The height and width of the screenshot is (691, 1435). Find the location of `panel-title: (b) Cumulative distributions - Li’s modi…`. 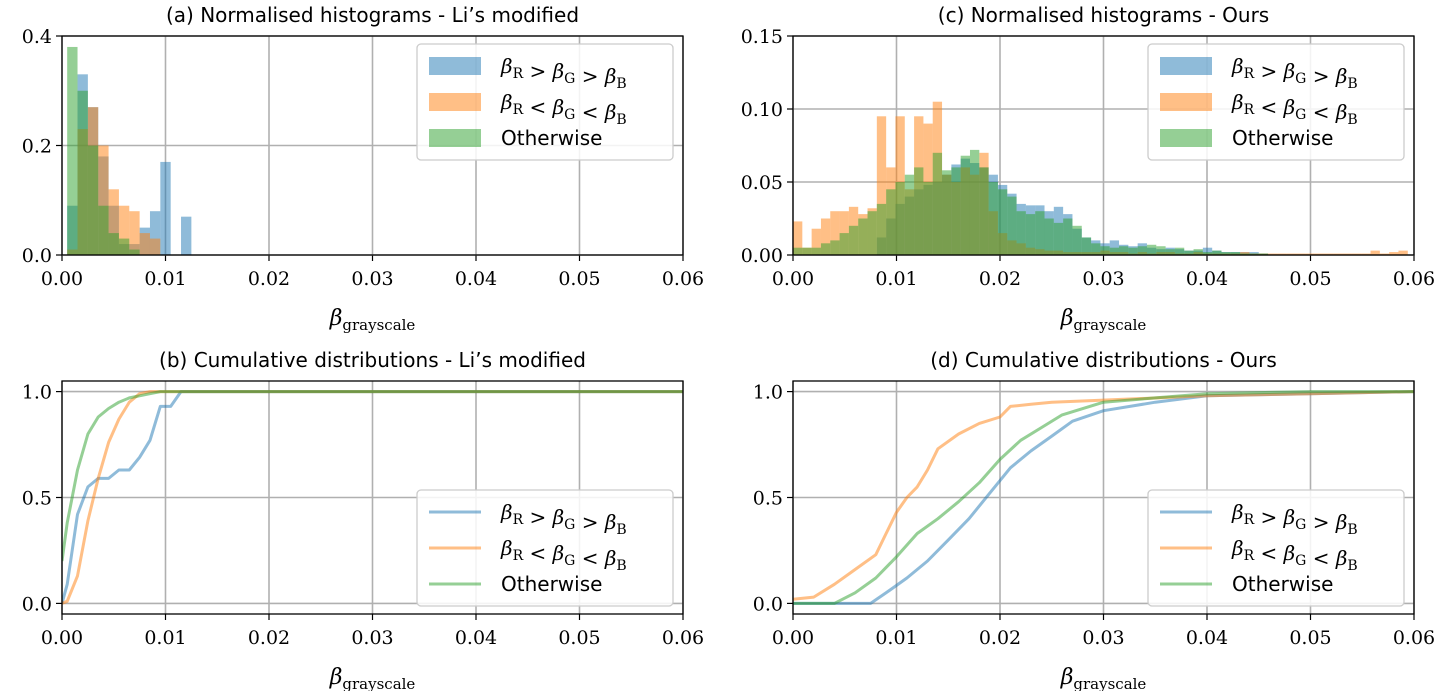

panel-title: (b) Cumulative distributions - Li’s modi… is located at coordinates (372, 360).